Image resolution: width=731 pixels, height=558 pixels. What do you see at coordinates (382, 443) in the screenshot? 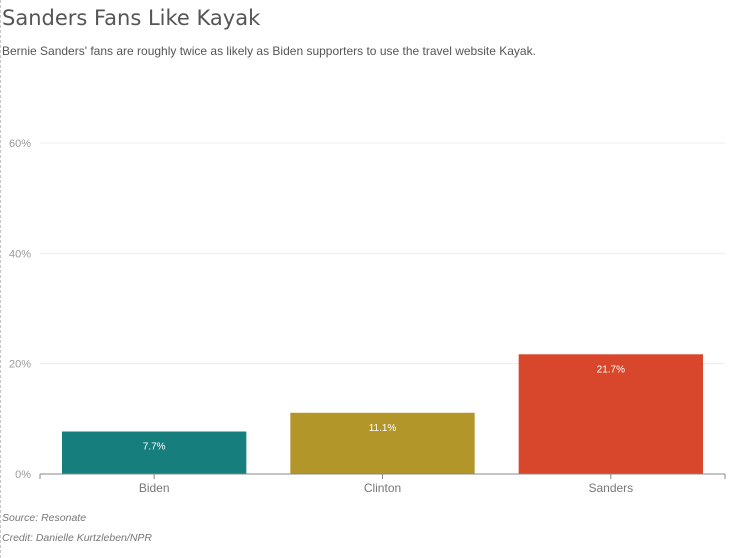
I see `bar-clinton` at bounding box center [382, 443].